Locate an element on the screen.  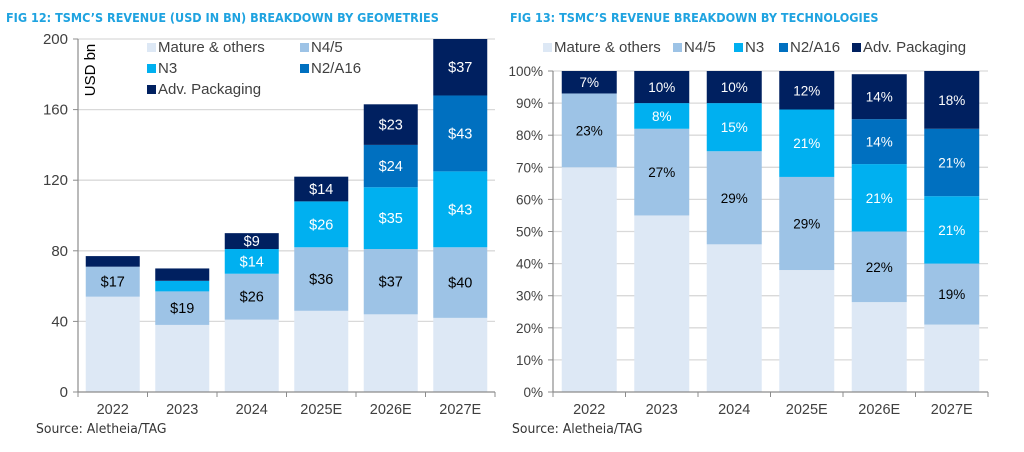
chart12-ytick-label: 40 is located at coordinates (59, 321).